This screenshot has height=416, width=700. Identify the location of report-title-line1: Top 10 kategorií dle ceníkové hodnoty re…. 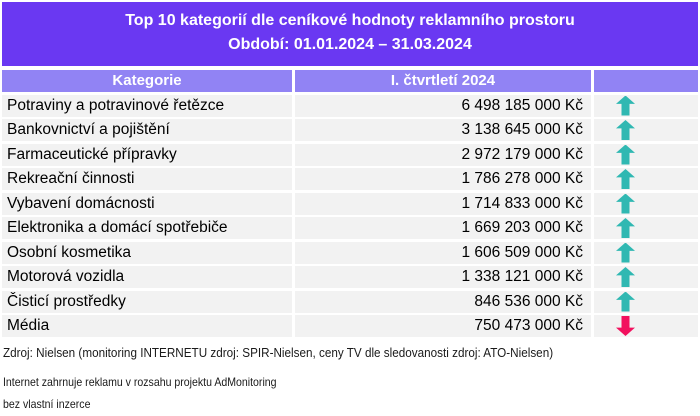
(350, 20).